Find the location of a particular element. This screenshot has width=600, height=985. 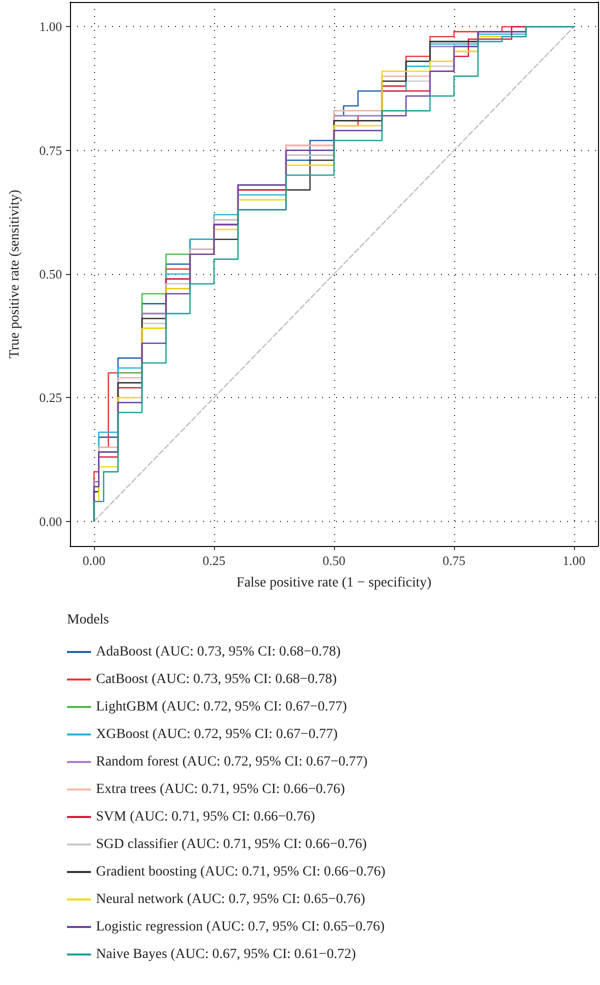

x-tick-label: 0.00 is located at coordinates (94, 560).